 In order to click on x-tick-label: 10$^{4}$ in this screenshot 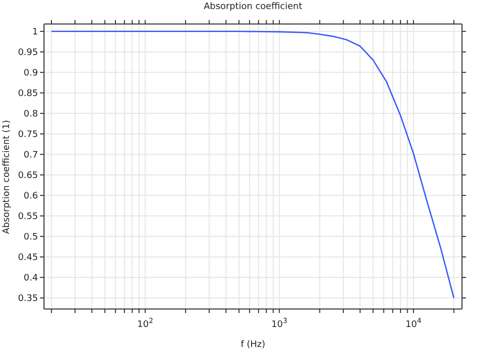, I will do `click(414, 323)`.